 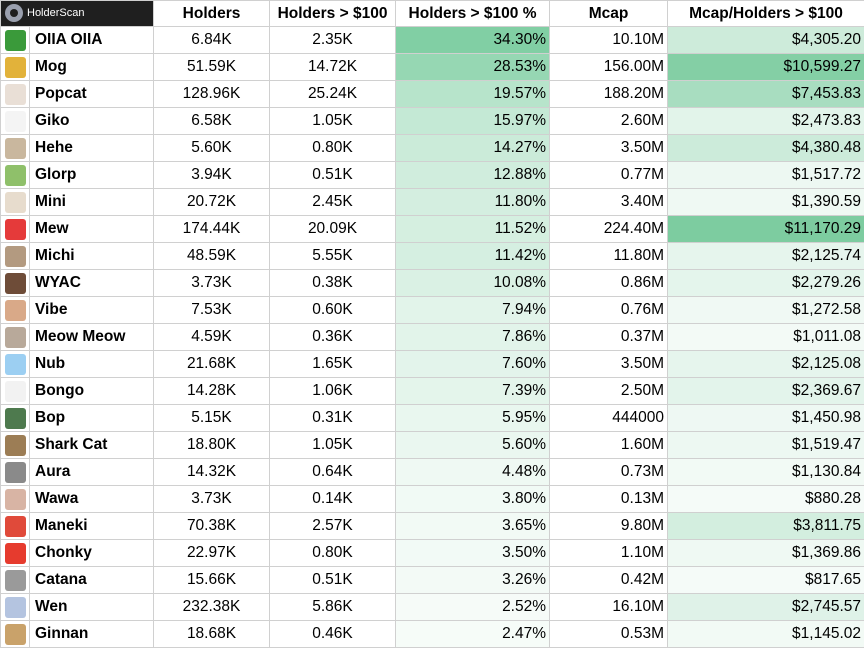 What do you see at coordinates (92, 580) in the screenshot?
I see `token-name: Catana` at bounding box center [92, 580].